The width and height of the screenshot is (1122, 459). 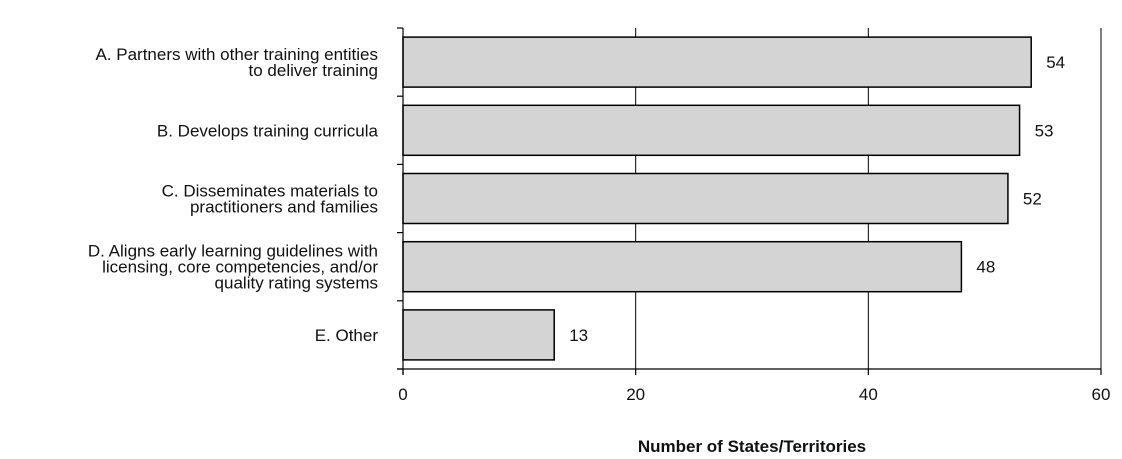 What do you see at coordinates (478, 335) in the screenshot?
I see `bar-e` at bounding box center [478, 335].